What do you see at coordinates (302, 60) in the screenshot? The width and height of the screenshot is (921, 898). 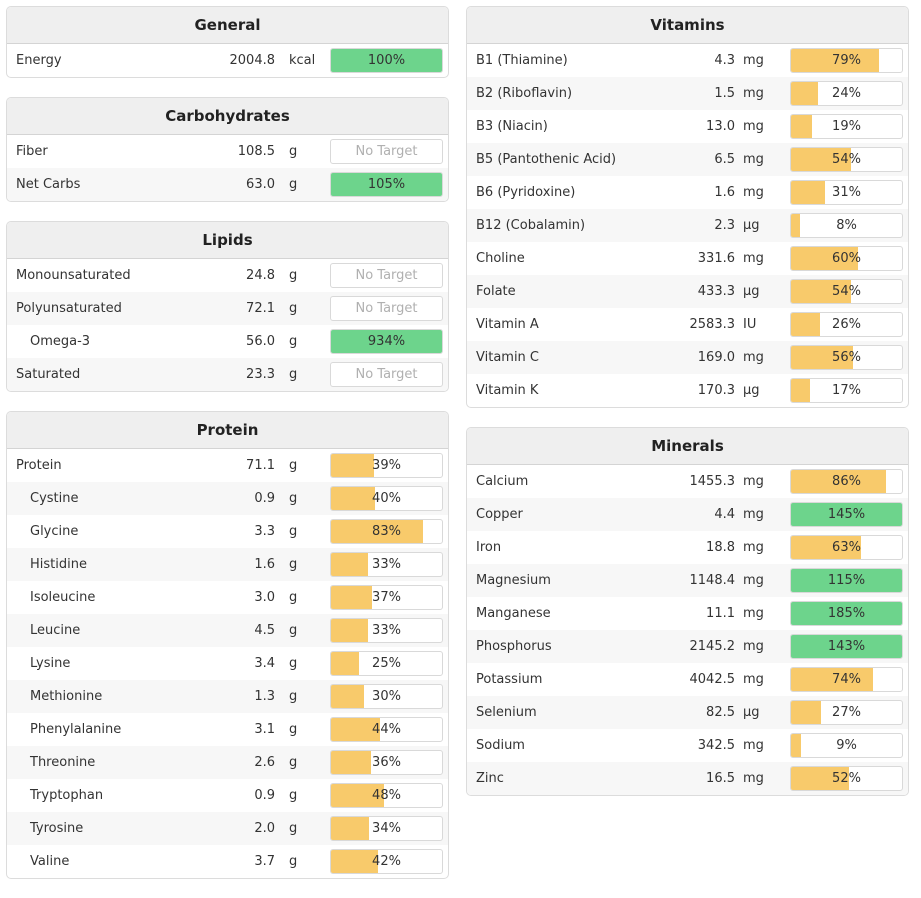 I see `nutrient-unit: kcal` at bounding box center [302, 60].